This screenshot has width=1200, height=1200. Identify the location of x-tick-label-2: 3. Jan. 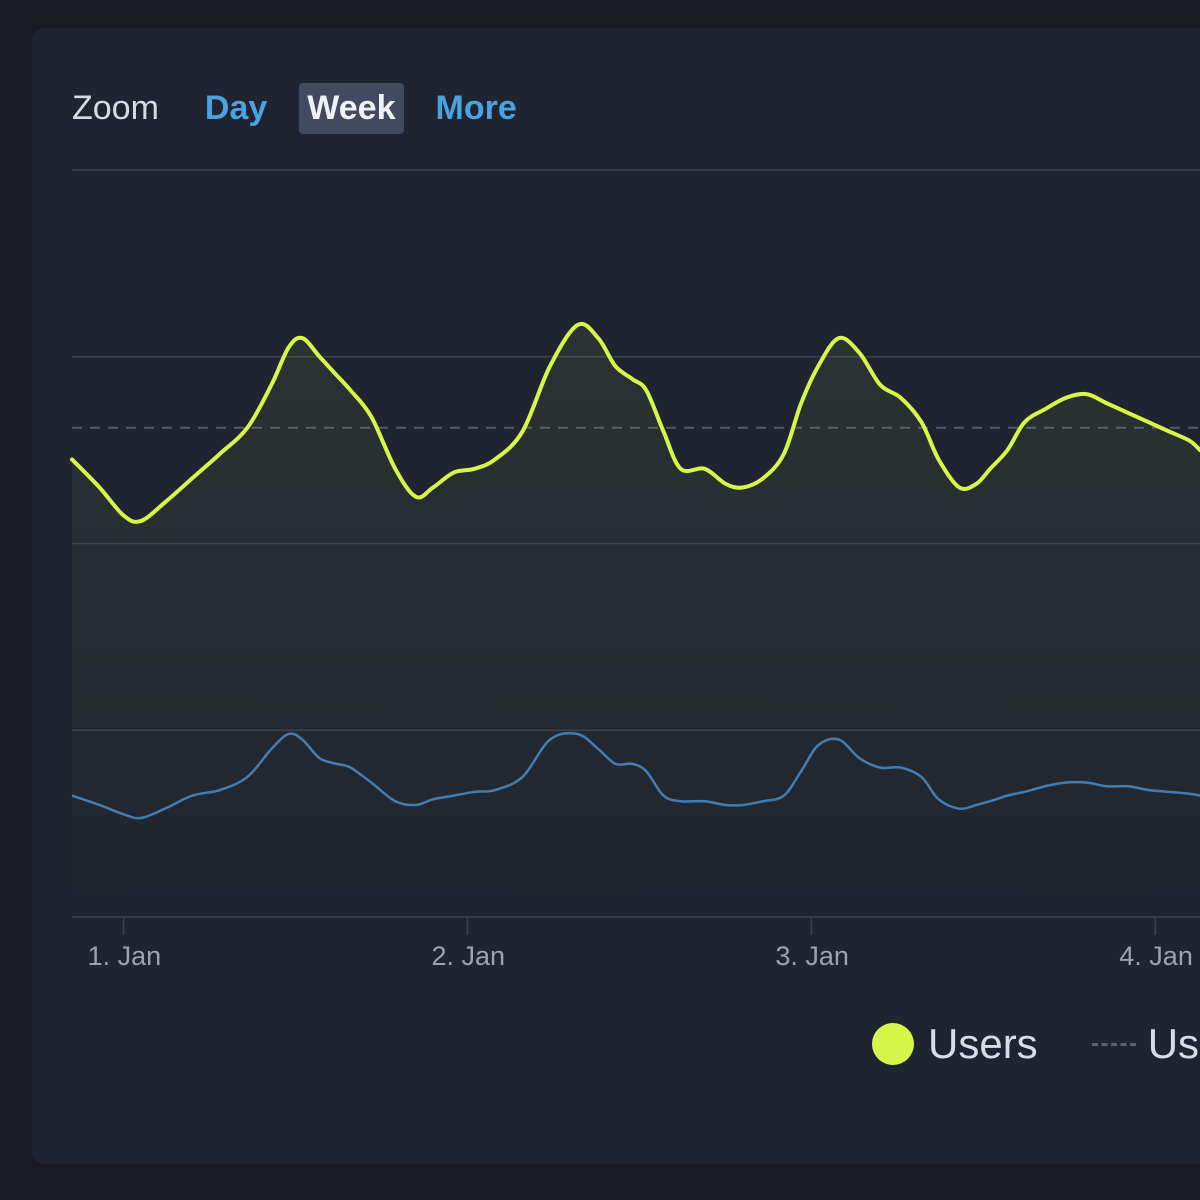
(812, 956).